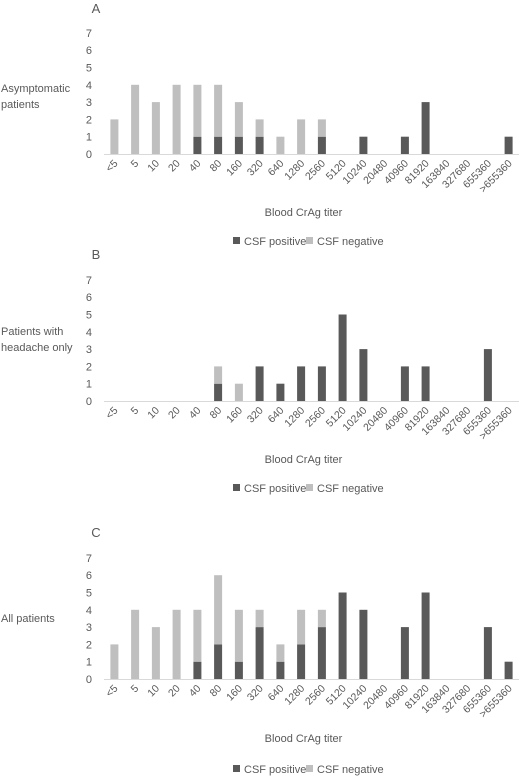 The height and width of the screenshot is (779, 520). Describe the element at coordinates (89, 120) in the screenshot. I see `y-tick-label: 2` at that location.